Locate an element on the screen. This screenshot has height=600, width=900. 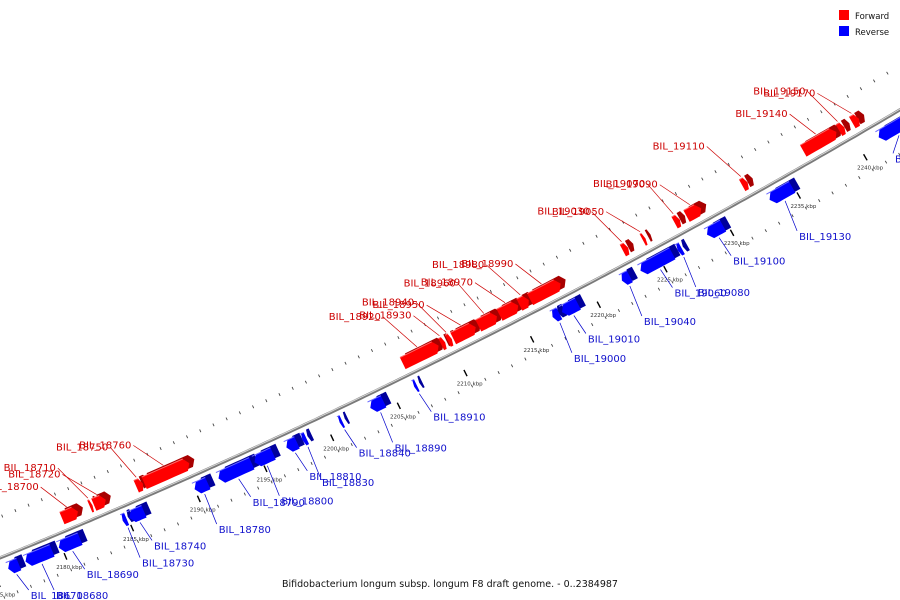
gene-label: BIL_19170 is located at coordinates (789, 93).